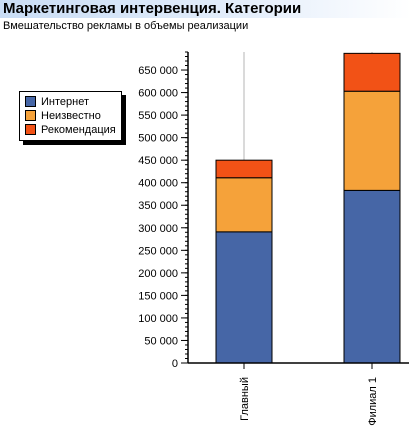 The height and width of the screenshot is (435, 411). What do you see at coordinates (30, 115) in the screenshot?
I see `legend-swatch-unknown` at bounding box center [30, 115].